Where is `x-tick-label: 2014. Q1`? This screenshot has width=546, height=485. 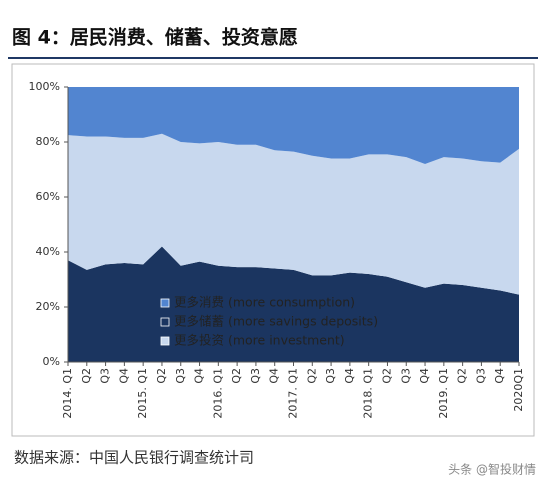 x-tick-label: 2014. Q1 is located at coordinates (67, 393).